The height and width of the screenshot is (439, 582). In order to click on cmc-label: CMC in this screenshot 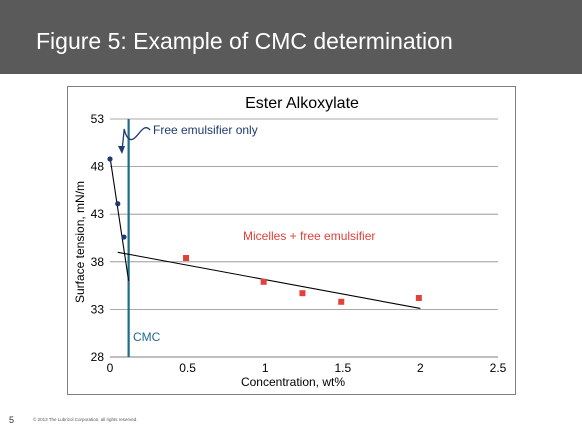, I will do `click(147, 337)`.